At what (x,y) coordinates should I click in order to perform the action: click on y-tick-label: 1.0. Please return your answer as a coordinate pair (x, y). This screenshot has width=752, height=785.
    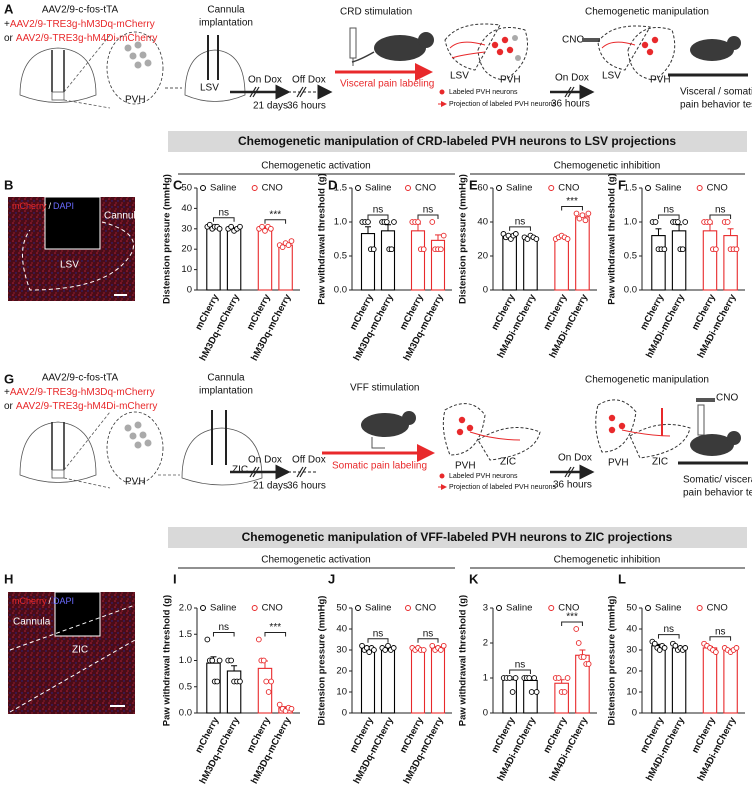
    Looking at the image, I should click on (340, 222).